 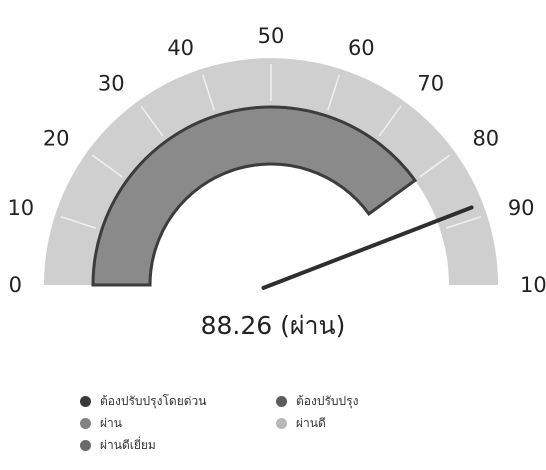 What do you see at coordinates (533, 285) in the screenshot?
I see `tick-label: 100` at bounding box center [533, 285].